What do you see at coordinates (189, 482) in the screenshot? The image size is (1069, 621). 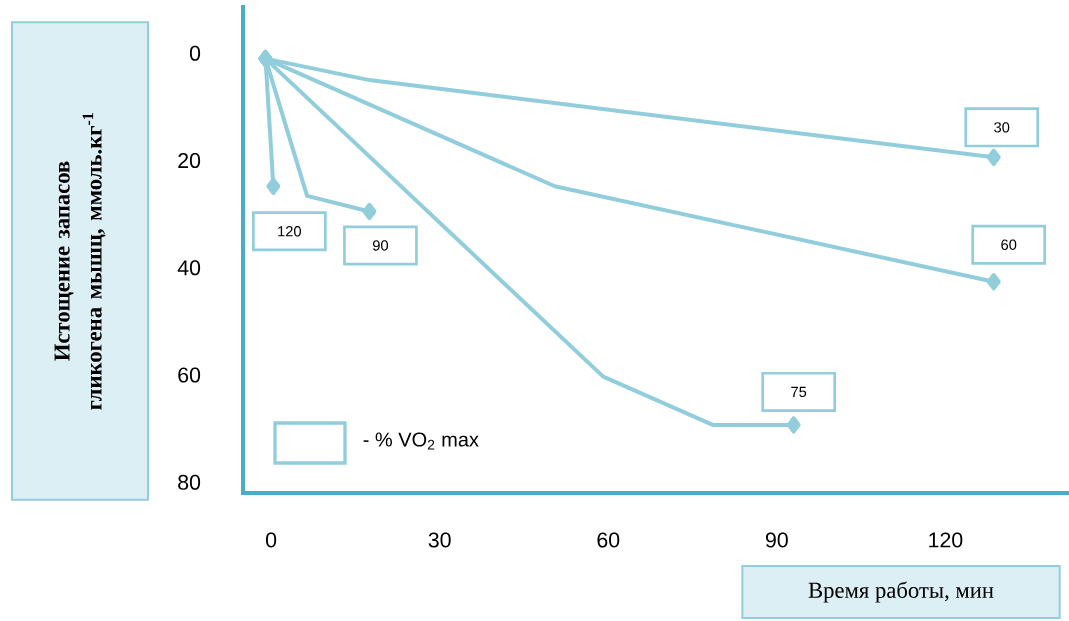 I see `y-tick-label: 80` at bounding box center [189, 482].